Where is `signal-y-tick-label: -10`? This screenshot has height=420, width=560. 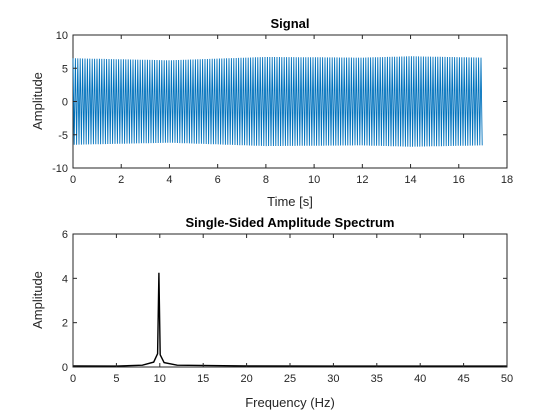
signal-y-tick-label: -10 is located at coordinates (60, 169).